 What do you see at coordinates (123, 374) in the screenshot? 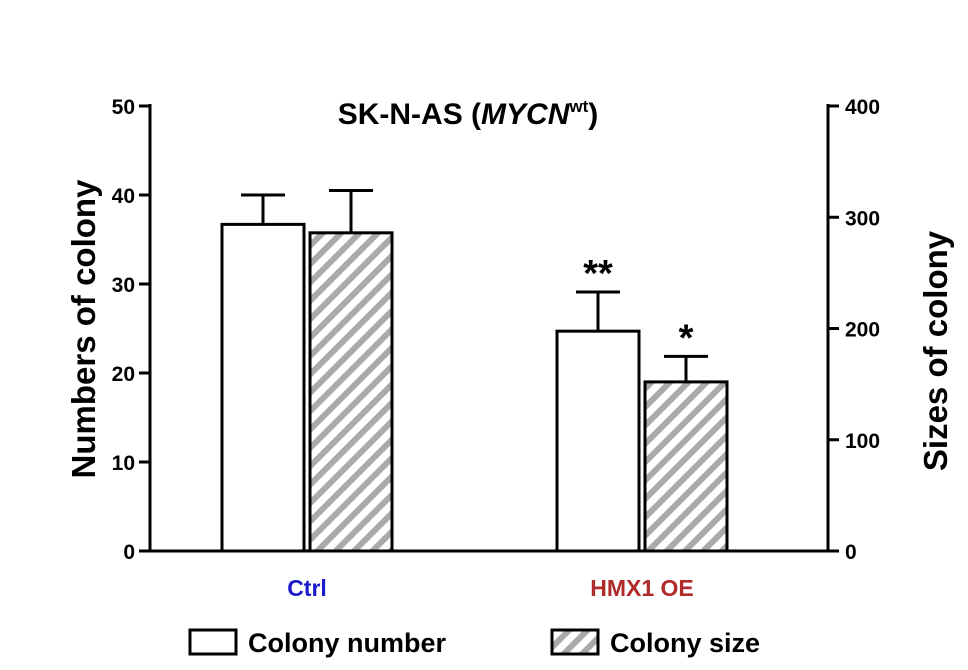
I see `left-y-tick-label: 20` at bounding box center [123, 374].